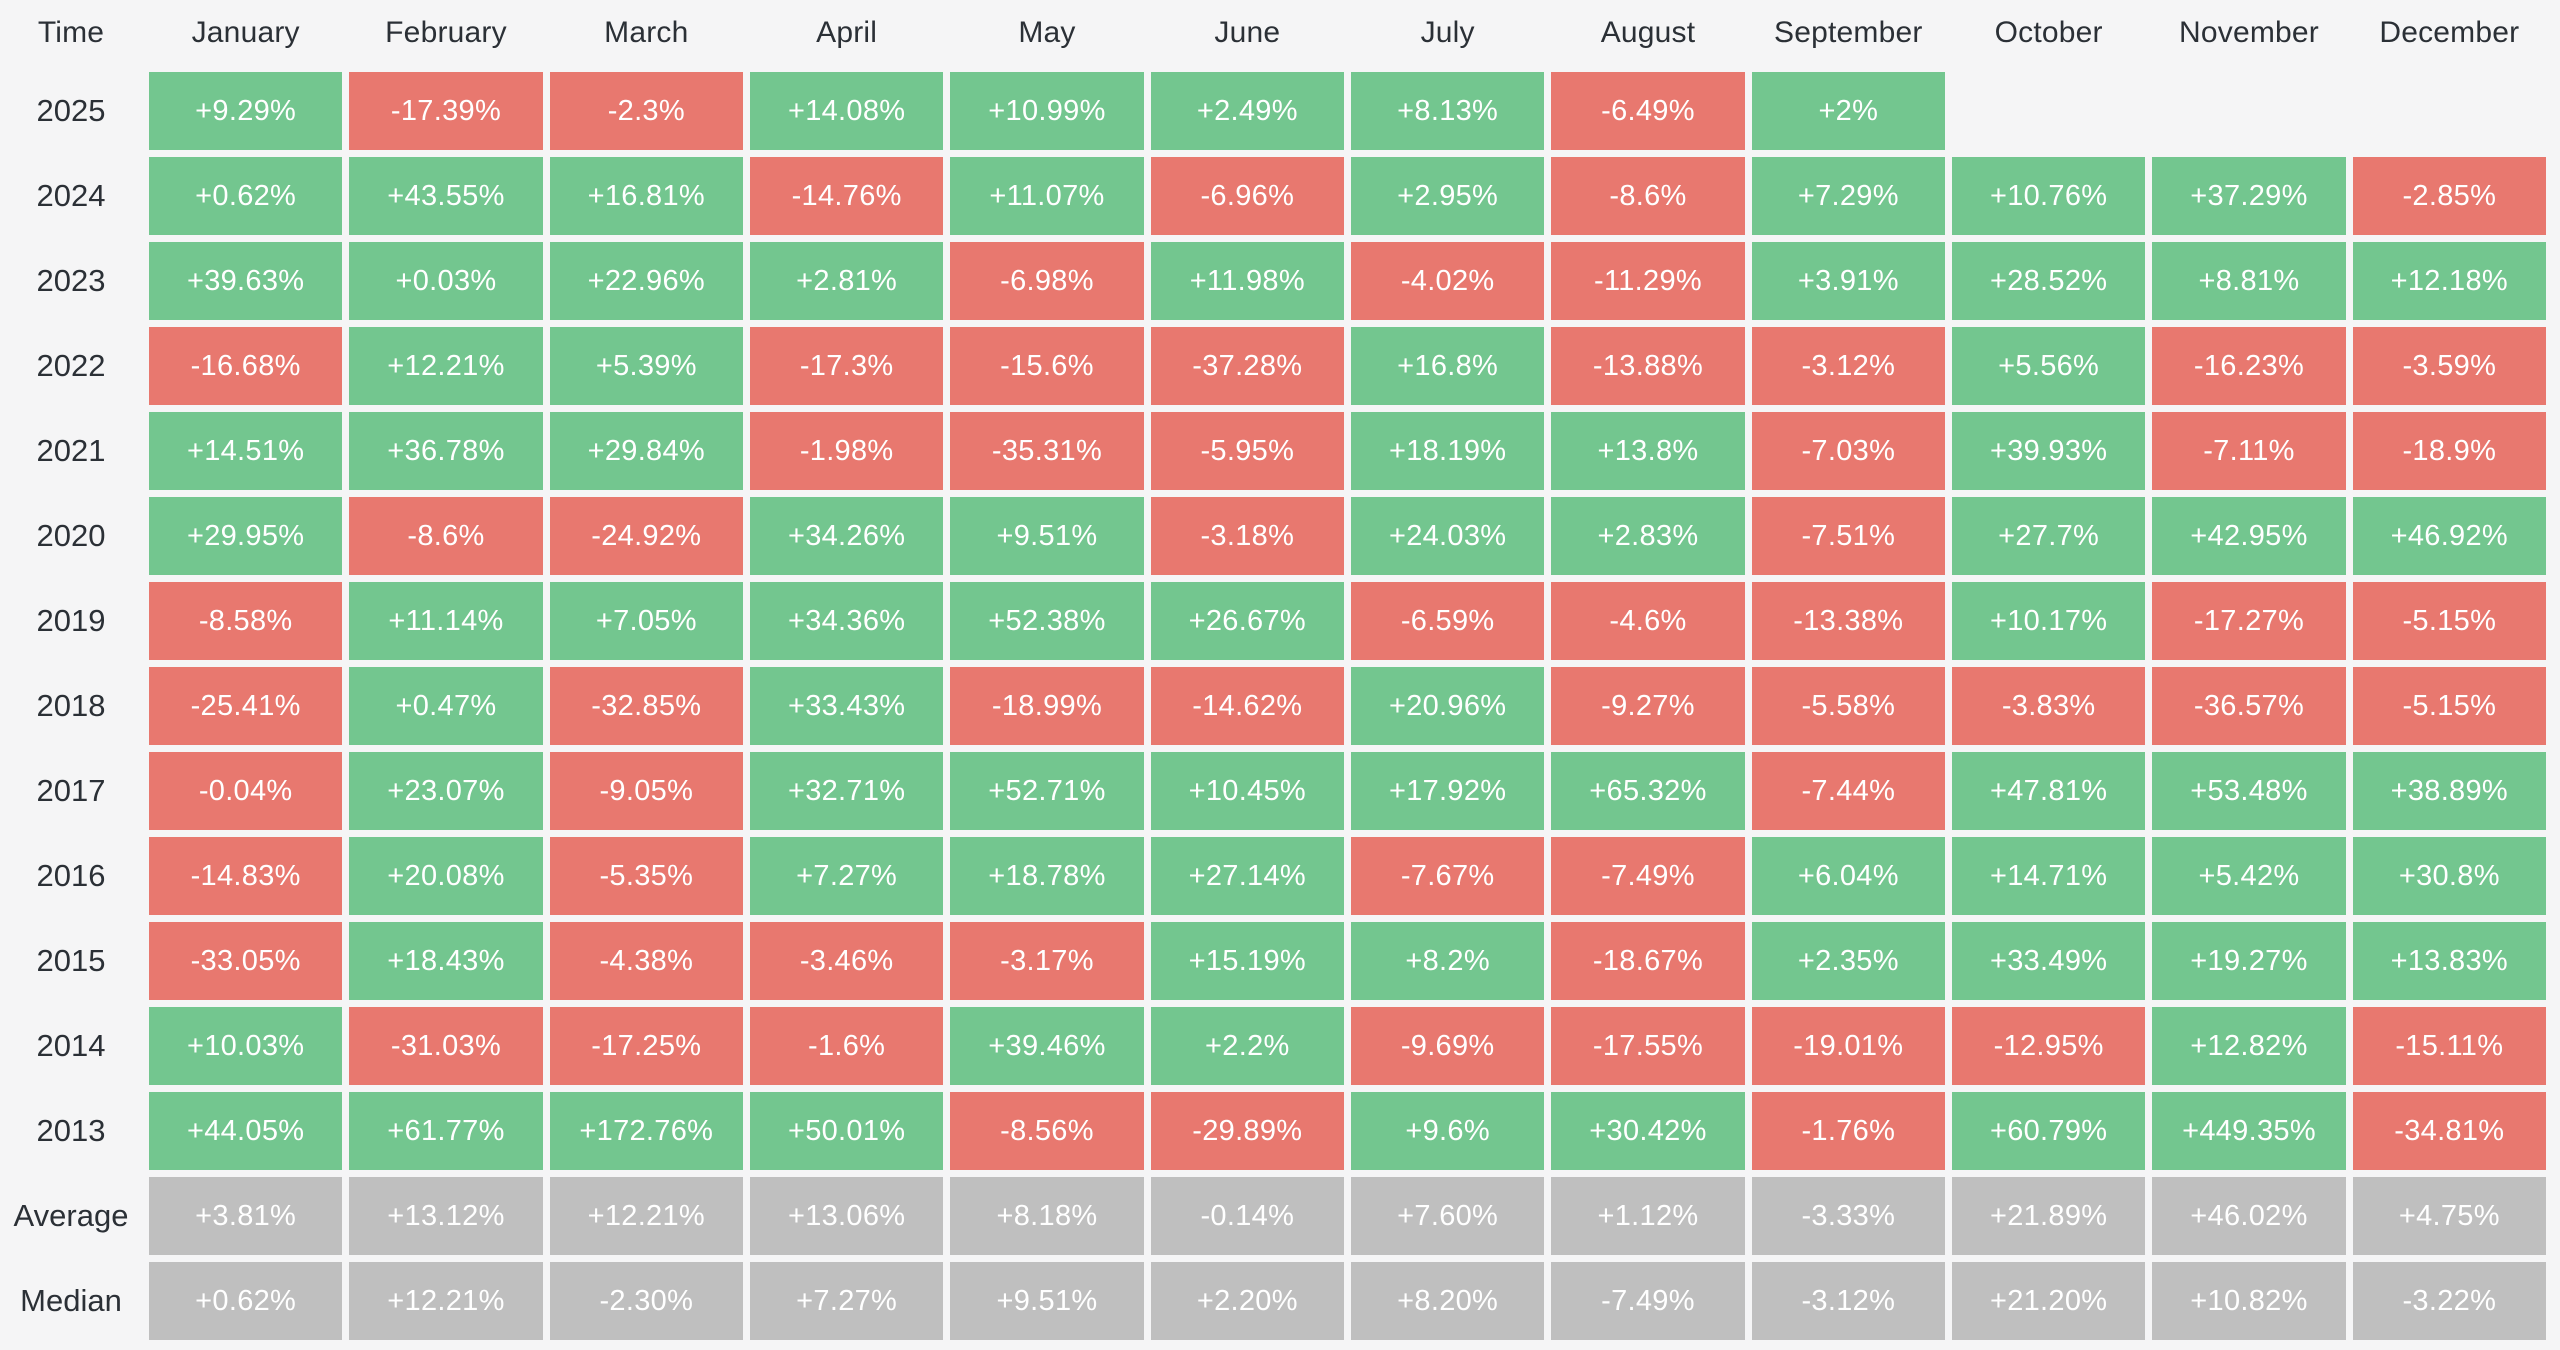  What do you see at coordinates (846, 876) in the screenshot?
I see `heatmap-cell: +7.27%` at bounding box center [846, 876].